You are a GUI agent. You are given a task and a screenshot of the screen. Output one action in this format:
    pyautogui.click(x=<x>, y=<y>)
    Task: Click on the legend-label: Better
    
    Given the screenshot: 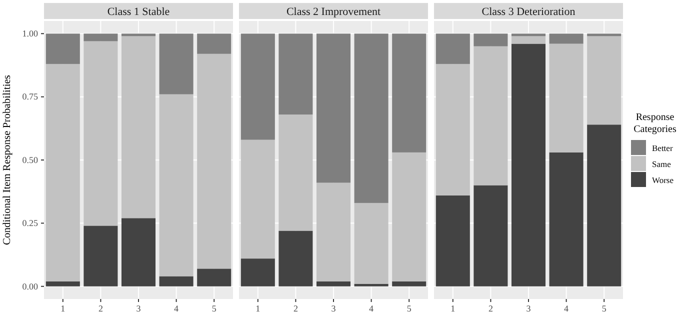 What is the action you would take?
    pyautogui.click(x=662, y=148)
    